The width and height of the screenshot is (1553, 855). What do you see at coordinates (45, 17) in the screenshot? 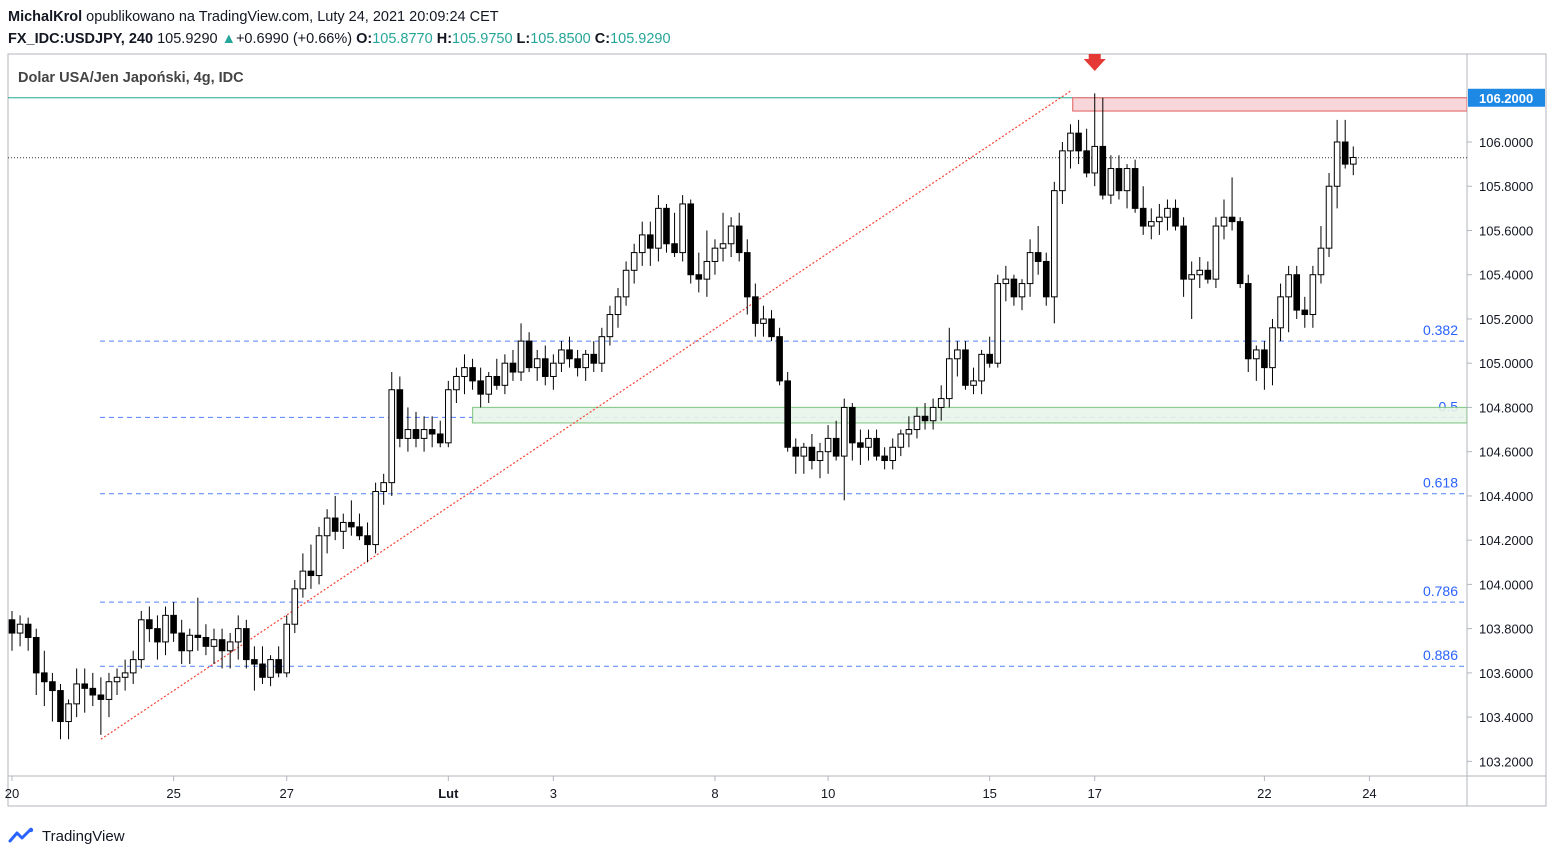
I see `author-name: MichalKrol` at bounding box center [45, 17].